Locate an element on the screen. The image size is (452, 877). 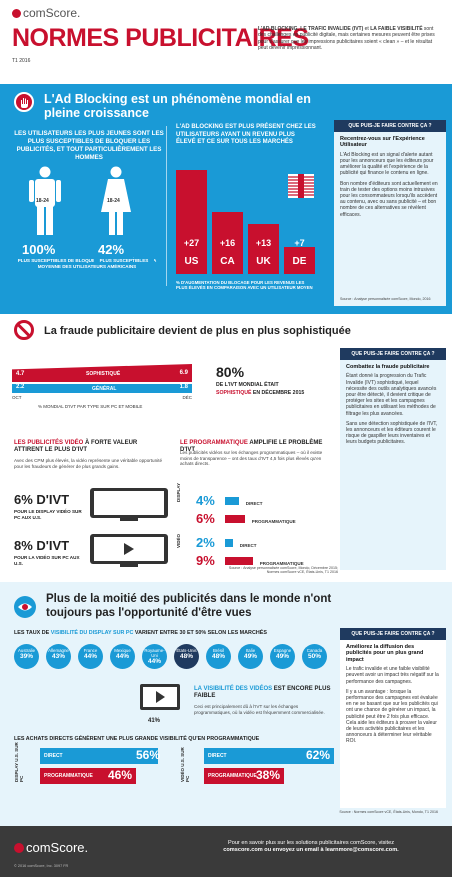
video-prog-bar: PROGRAMMATIQUE is located at coordinates (244, 776).